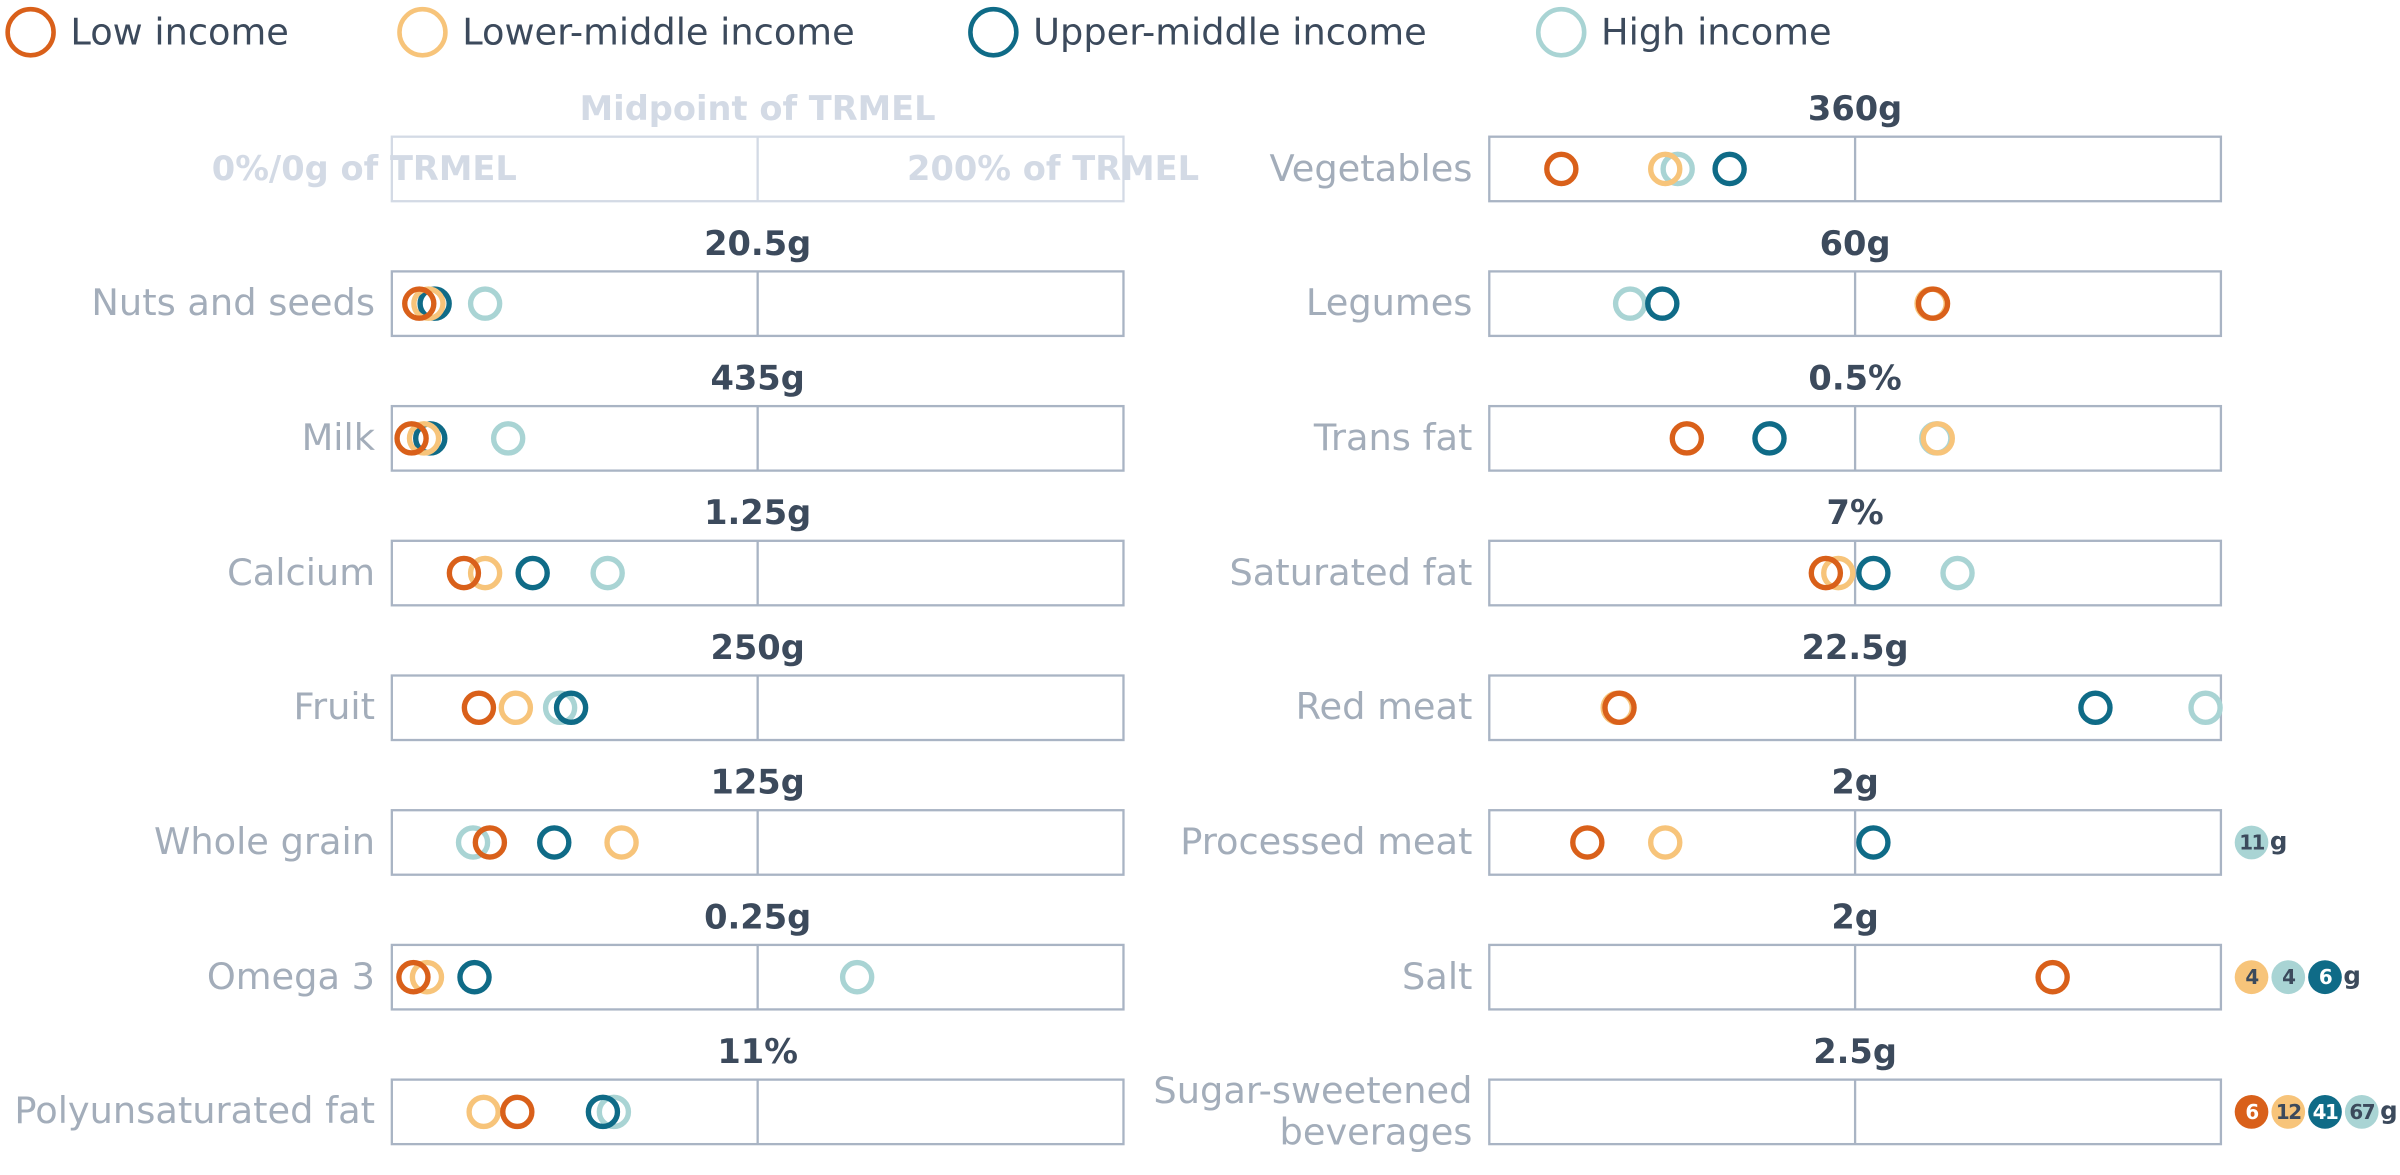 This screenshot has width=2400, height=1175. I want to click on row-label-box: Legumes, so click(1389, 303).